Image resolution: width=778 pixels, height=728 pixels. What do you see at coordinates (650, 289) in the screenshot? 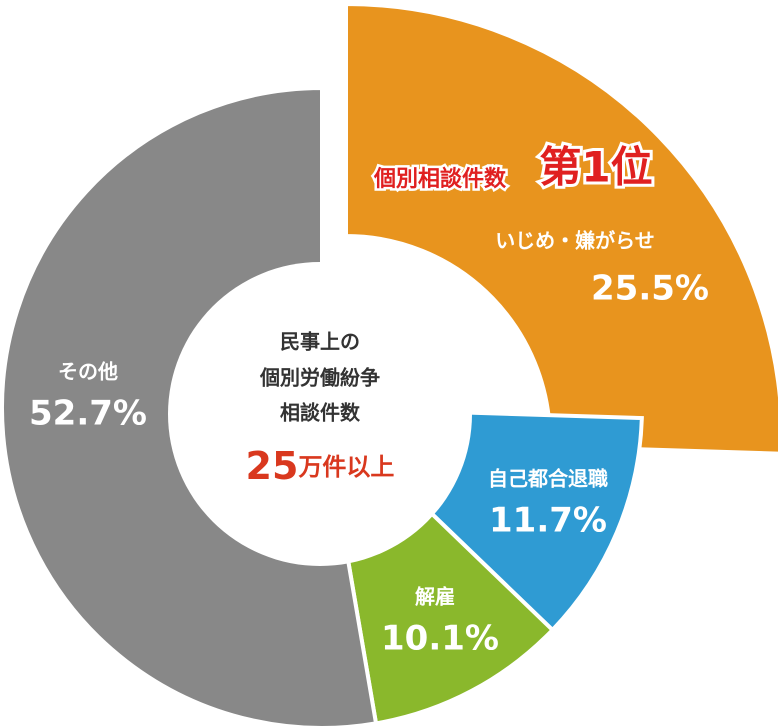
I see `value-label: 25.5%` at bounding box center [650, 289].